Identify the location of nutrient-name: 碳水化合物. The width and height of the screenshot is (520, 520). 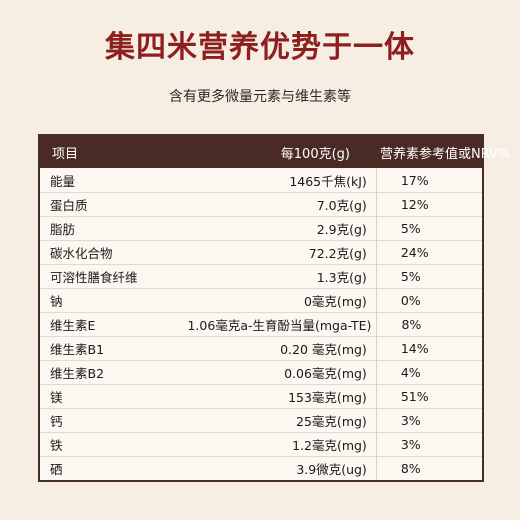
(81, 253).